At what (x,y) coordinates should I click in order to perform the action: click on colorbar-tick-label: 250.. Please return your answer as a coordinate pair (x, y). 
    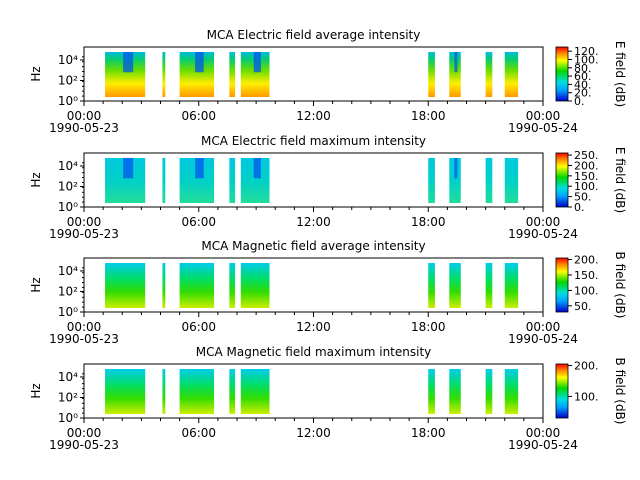
    Looking at the image, I should click on (586, 155).